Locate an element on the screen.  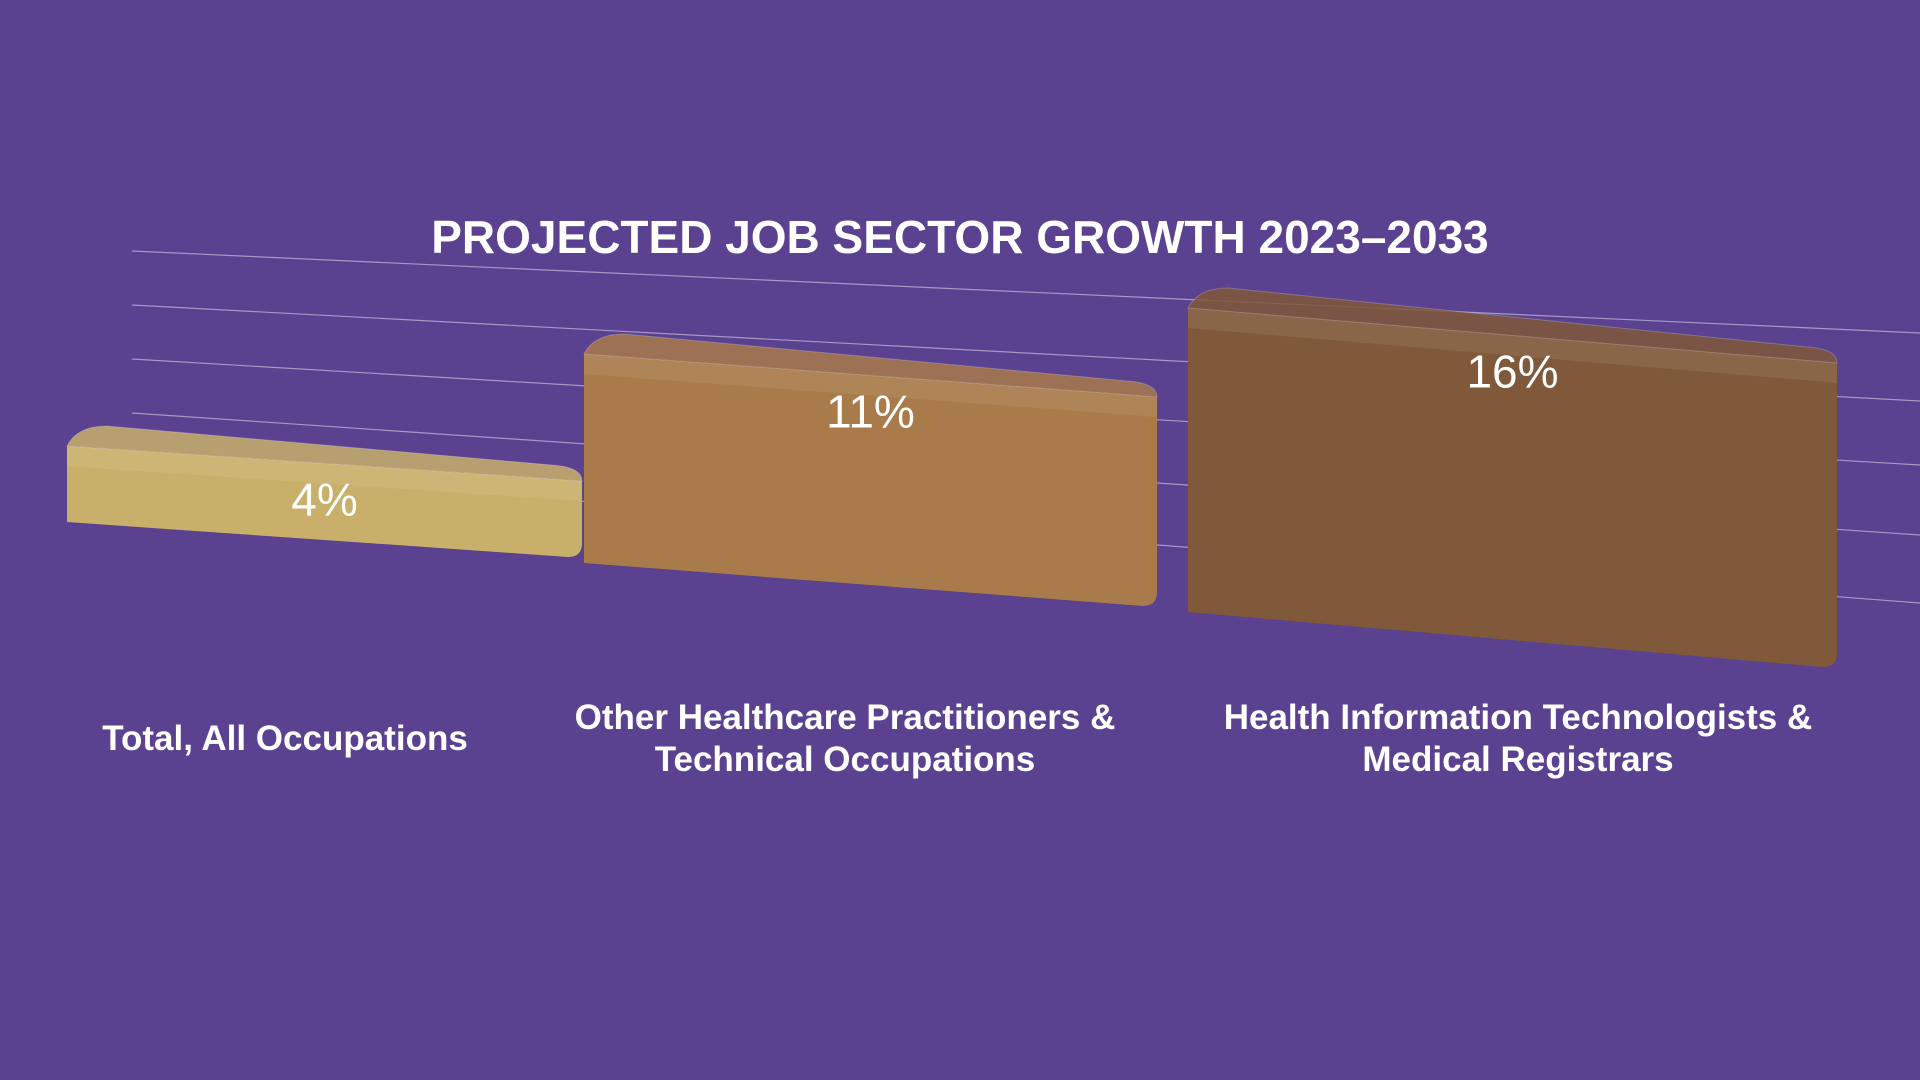
grid-line is located at coordinates (1025, 292).